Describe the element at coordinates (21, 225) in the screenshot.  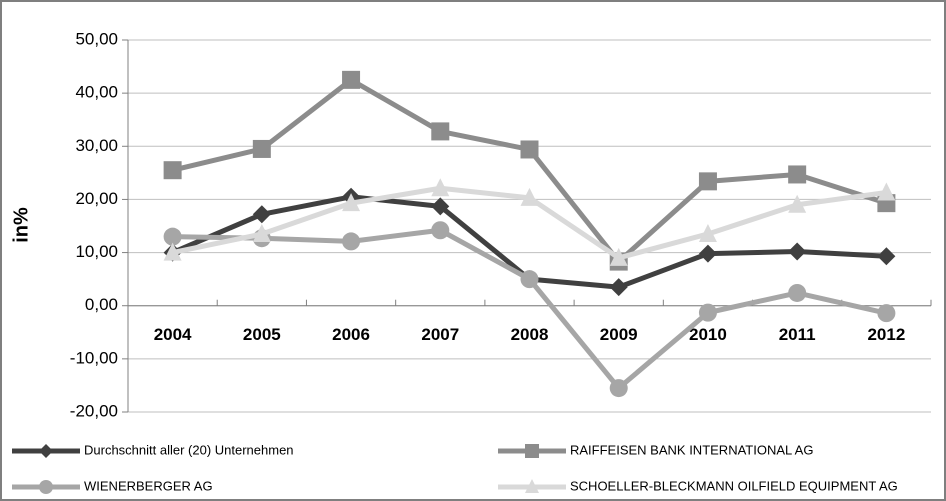
I see `y-axis-label: in%` at that location.